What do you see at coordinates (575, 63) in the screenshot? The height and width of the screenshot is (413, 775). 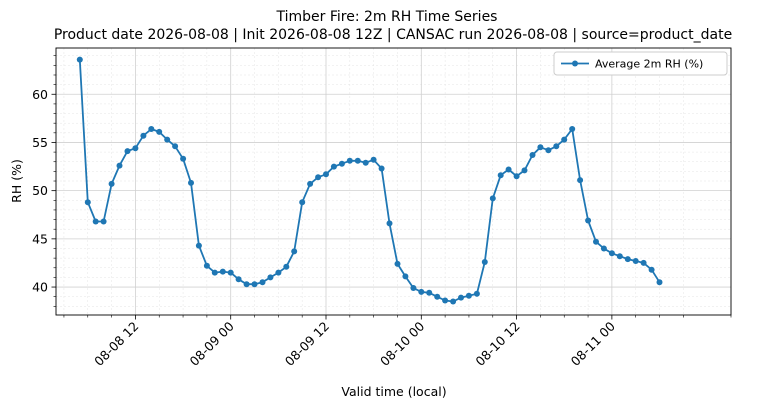 I see `legend-marker` at bounding box center [575, 63].